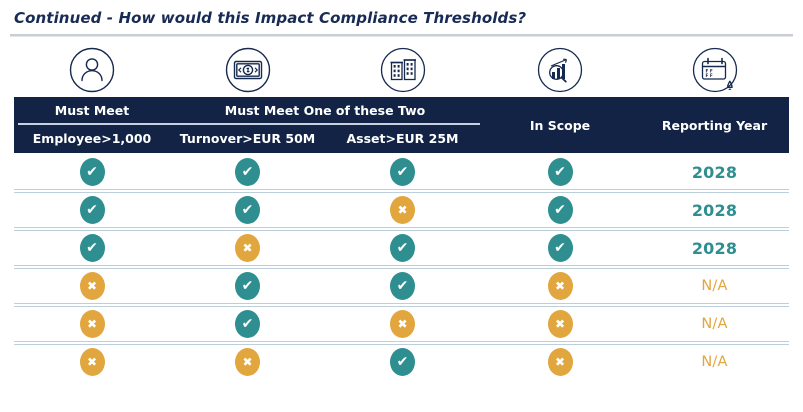 Image resolution: width=803 pixels, height=412 pixels. I want to click on table-row: ✔ ✔ ✔ ✔ 2028, so click(401, 172).